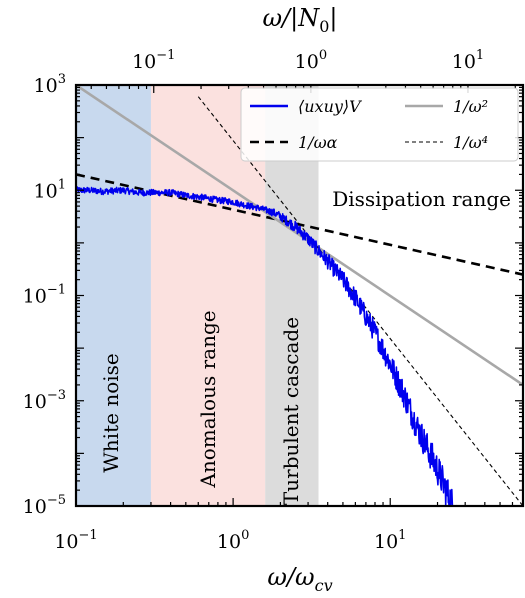 This screenshot has width=525, height=598. What do you see at coordinates (111, 412) in the screenshot?
I see `region-label-0: White noise` at bounding box center [111, 412].